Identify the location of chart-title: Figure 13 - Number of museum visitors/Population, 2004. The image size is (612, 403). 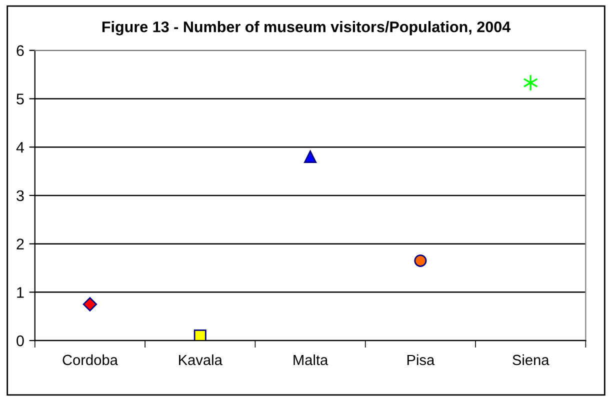
(306, 28).